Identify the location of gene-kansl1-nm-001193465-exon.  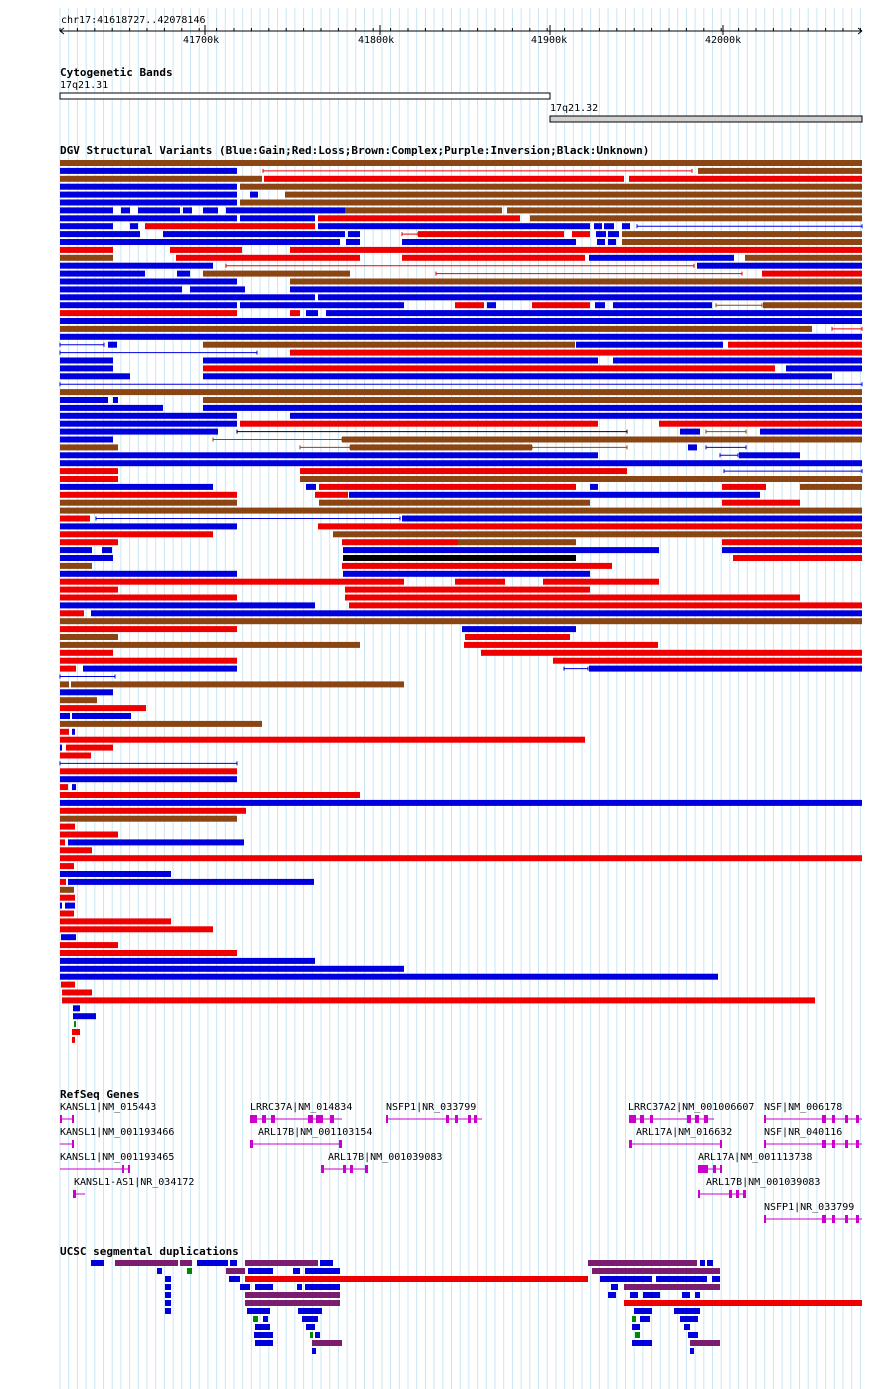
(129, 1169).